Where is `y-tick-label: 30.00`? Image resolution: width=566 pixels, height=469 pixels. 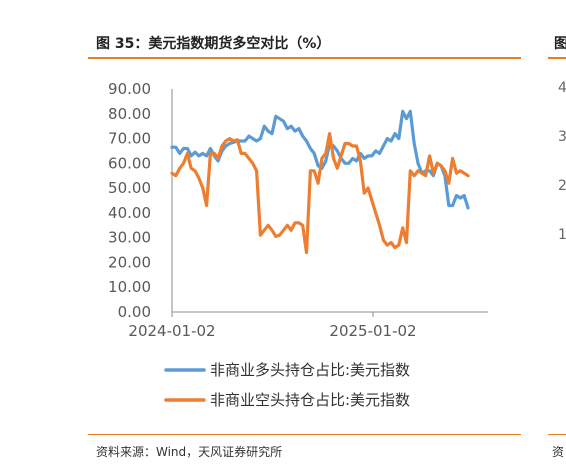
y-tick-label: 30.00 is located at coordinates (129, 238).